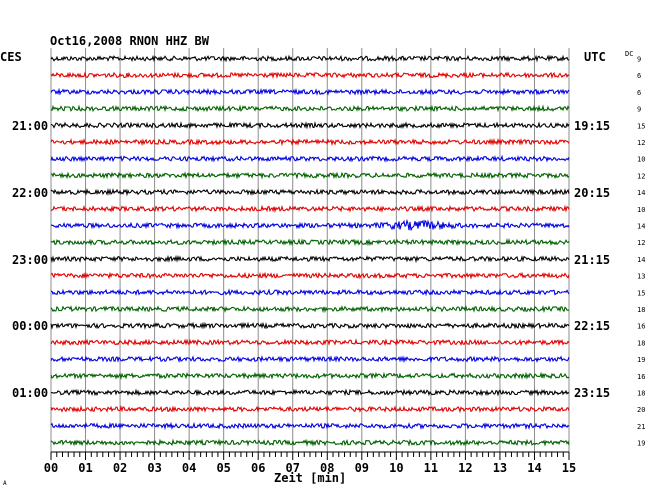  Describe the element at coordinates (30, 126) in the screenshot. I see `left-time-label: 21:00` at that location.